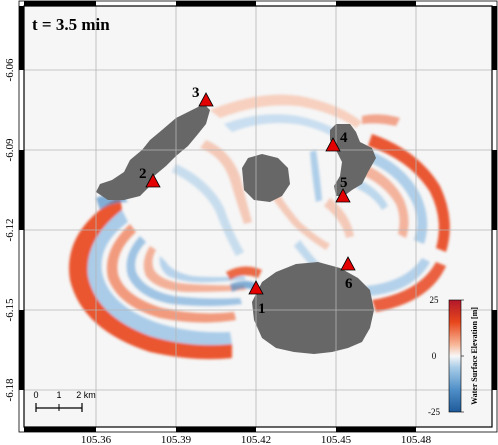 The image size is (498, 445). What do you see at coordinates (257, 298) in the screenshot?
I see `station-1: 1` at bounding box center [257, 298].